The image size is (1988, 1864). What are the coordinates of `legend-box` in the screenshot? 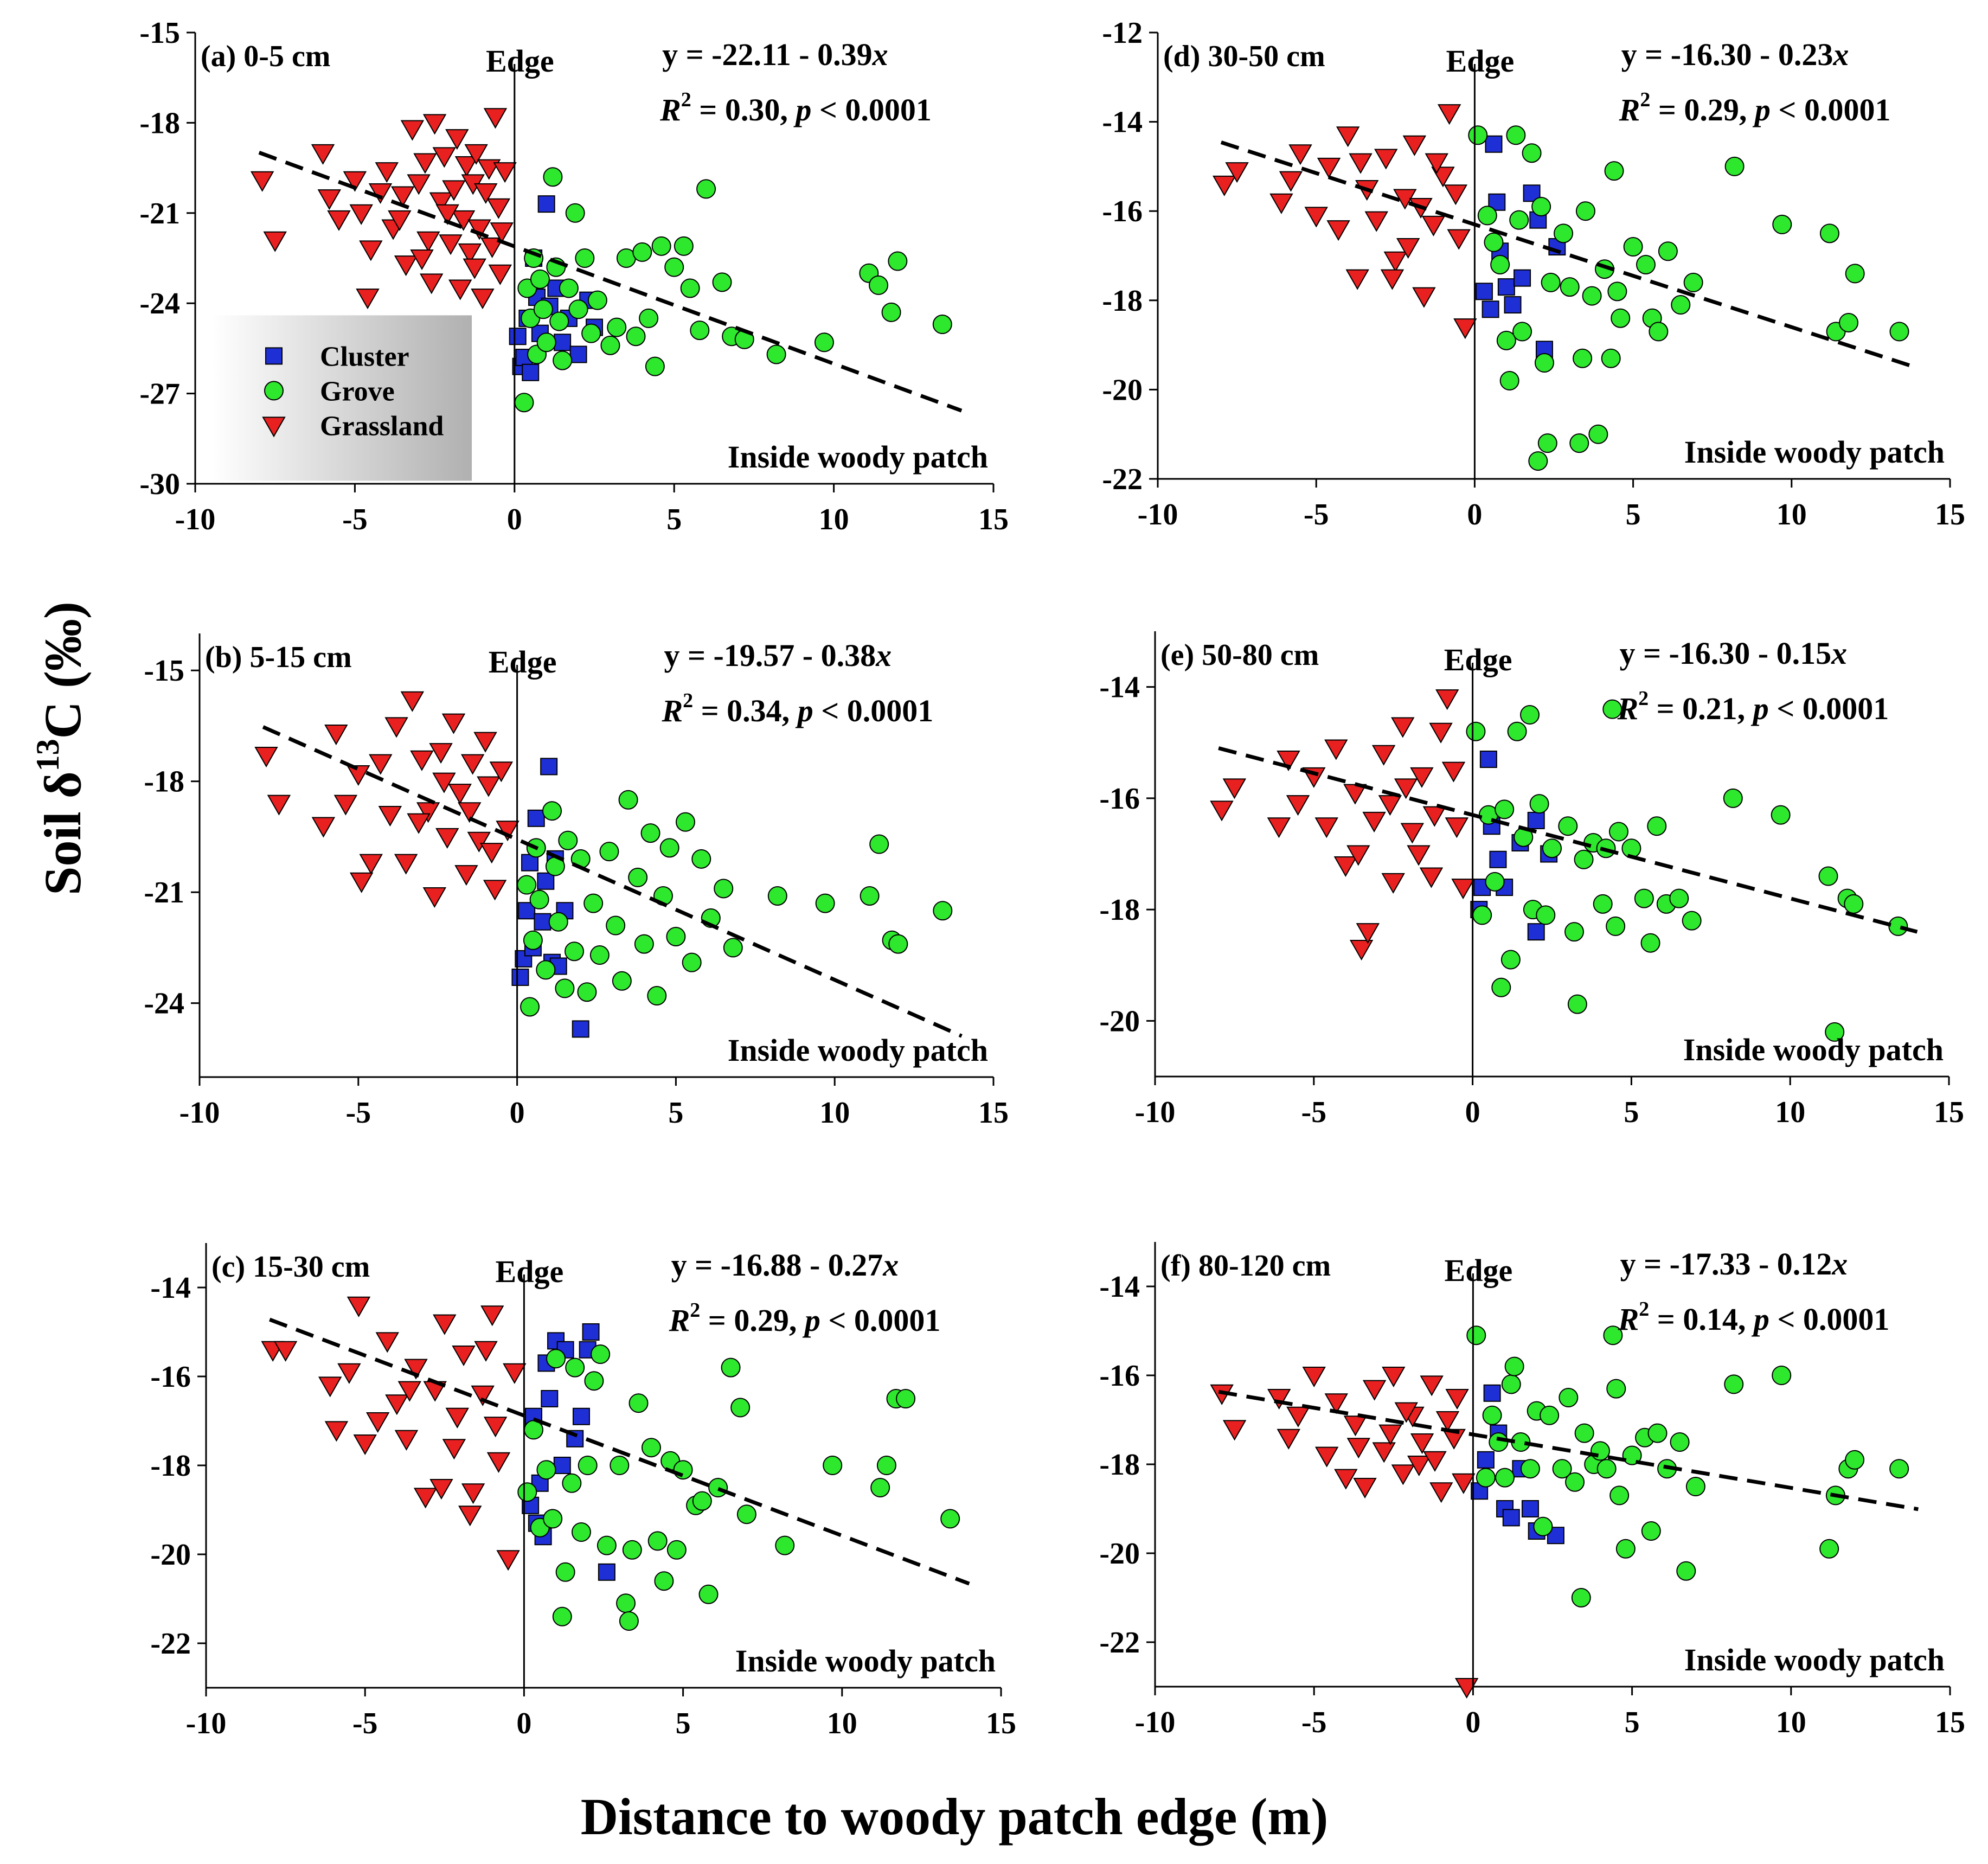 It's located at (342, 398).